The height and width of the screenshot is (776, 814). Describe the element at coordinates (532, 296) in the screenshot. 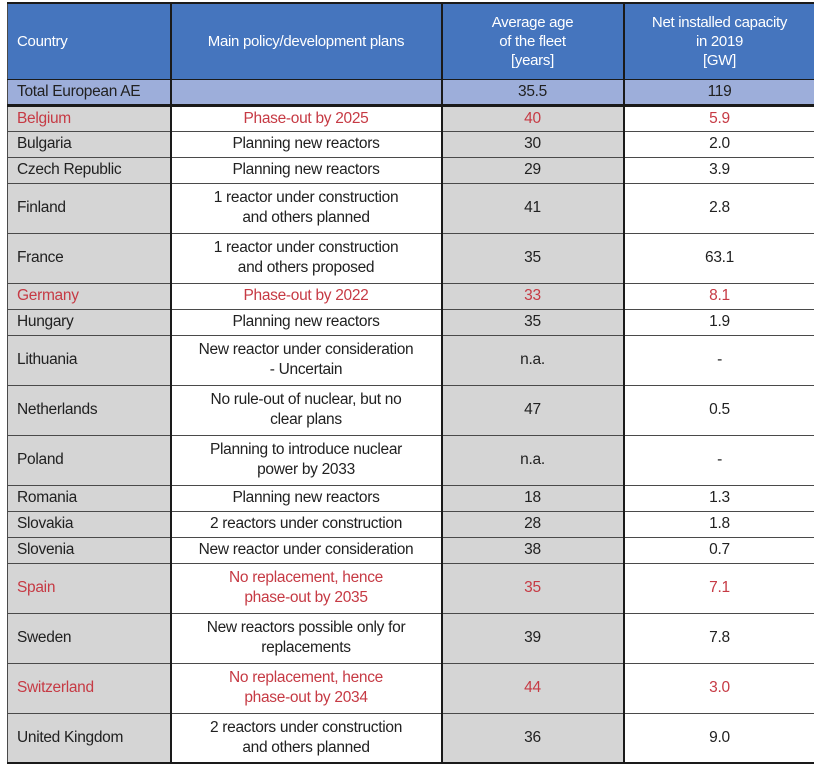

I see `cell-age: 33` at that location.